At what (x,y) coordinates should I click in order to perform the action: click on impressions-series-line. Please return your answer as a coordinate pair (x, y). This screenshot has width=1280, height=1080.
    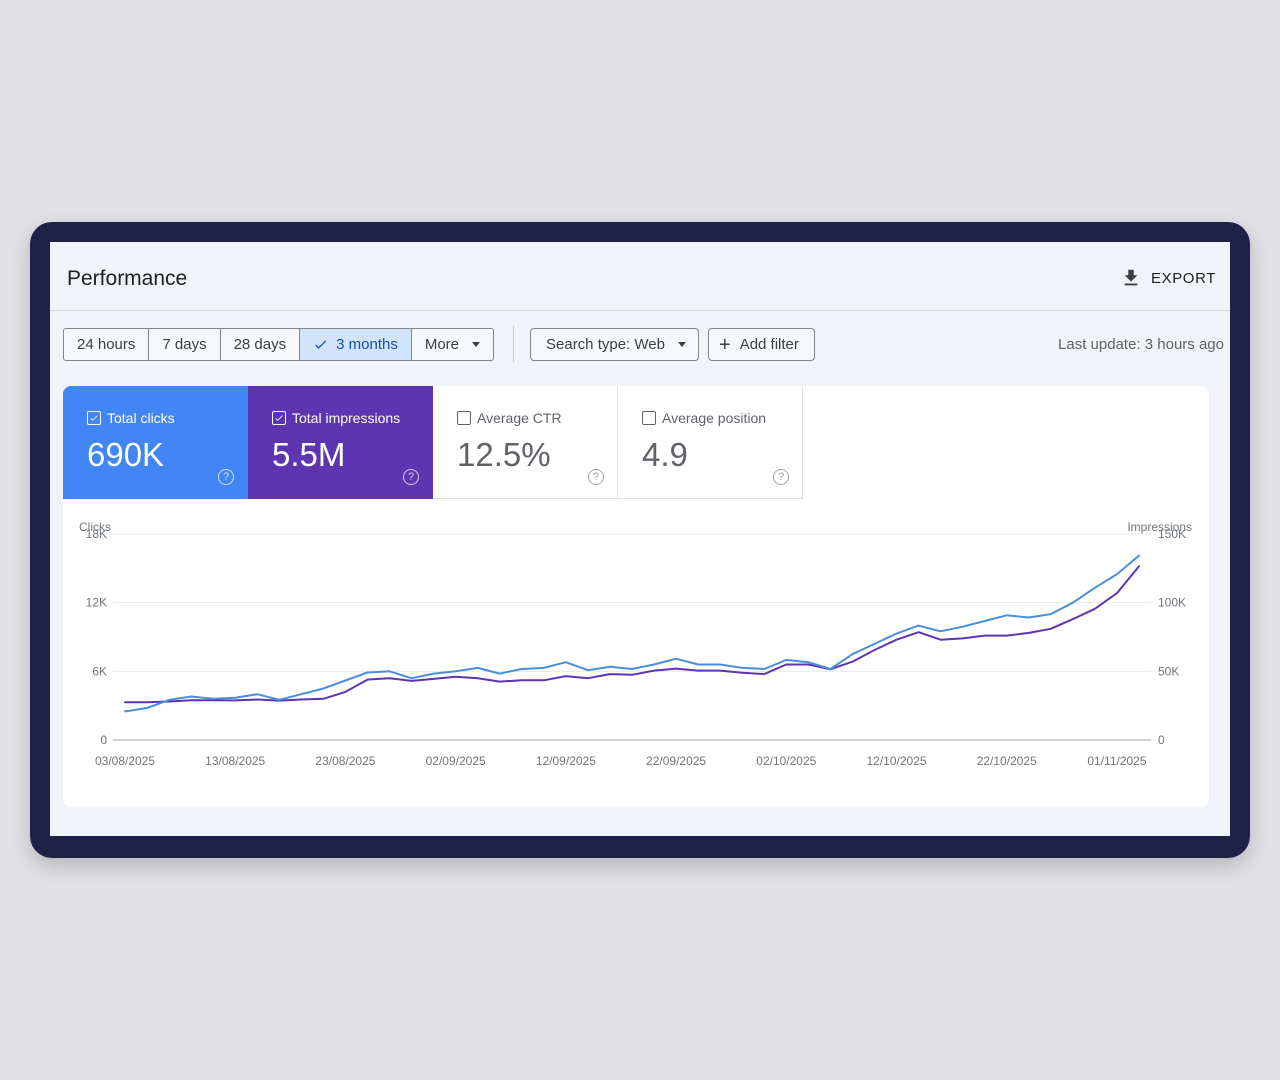
    Looking at the image, I should click on (632, 634).